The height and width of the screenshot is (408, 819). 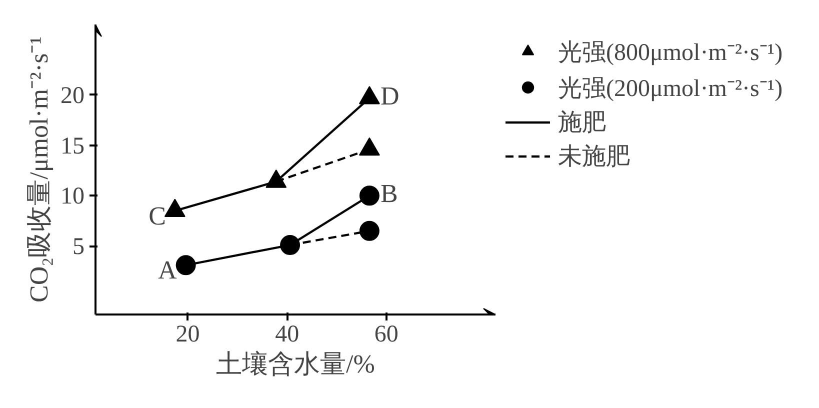 I want to click on y-tick-label: 20, so click(x=72, y=95).